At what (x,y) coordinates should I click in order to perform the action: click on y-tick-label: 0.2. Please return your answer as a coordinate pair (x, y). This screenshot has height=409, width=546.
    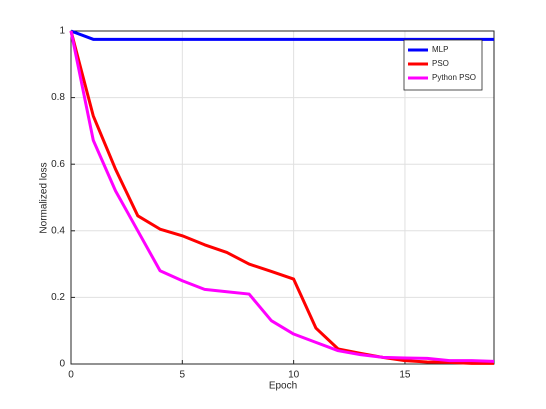
    Looking at the image, I should click on (58, 297).